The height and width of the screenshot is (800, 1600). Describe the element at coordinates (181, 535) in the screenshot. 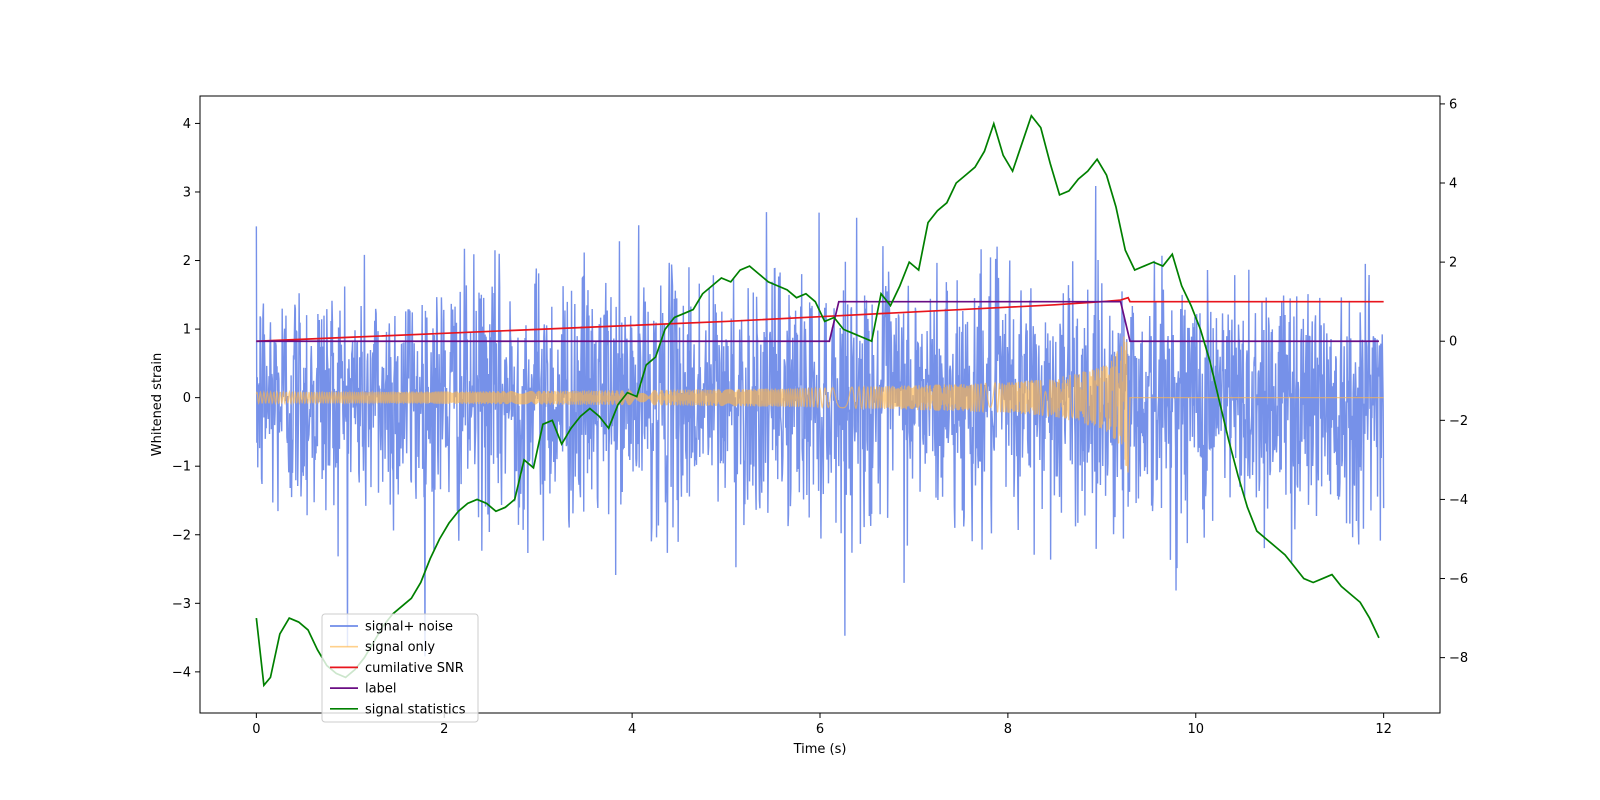

I see `y-tick-label: −2` at that location.